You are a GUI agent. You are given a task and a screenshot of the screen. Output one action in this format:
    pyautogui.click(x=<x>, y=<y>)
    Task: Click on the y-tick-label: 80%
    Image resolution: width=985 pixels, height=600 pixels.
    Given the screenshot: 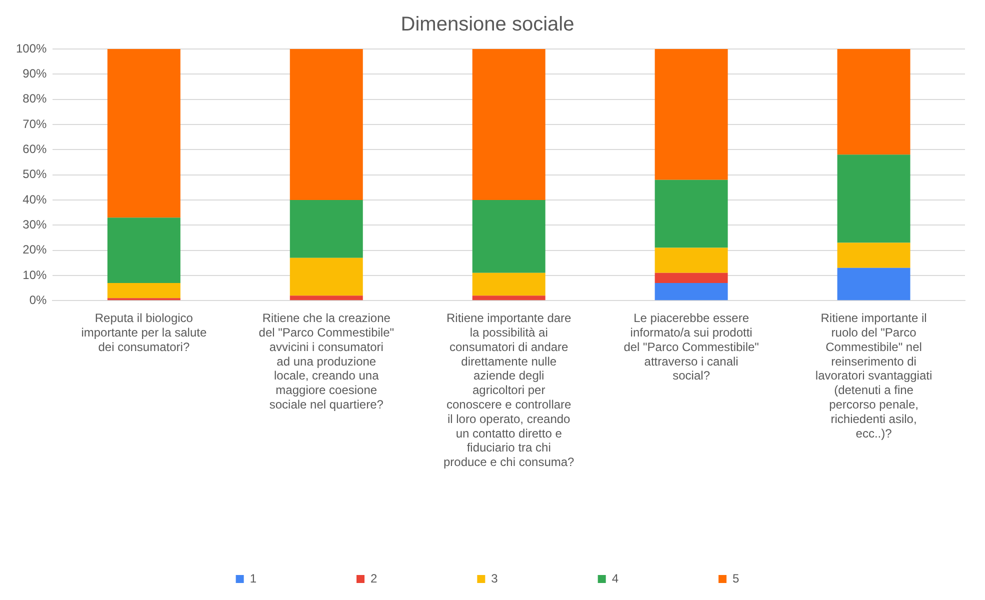 What is the action you would take?
    pyautogui.click(x=35, y=99)
    